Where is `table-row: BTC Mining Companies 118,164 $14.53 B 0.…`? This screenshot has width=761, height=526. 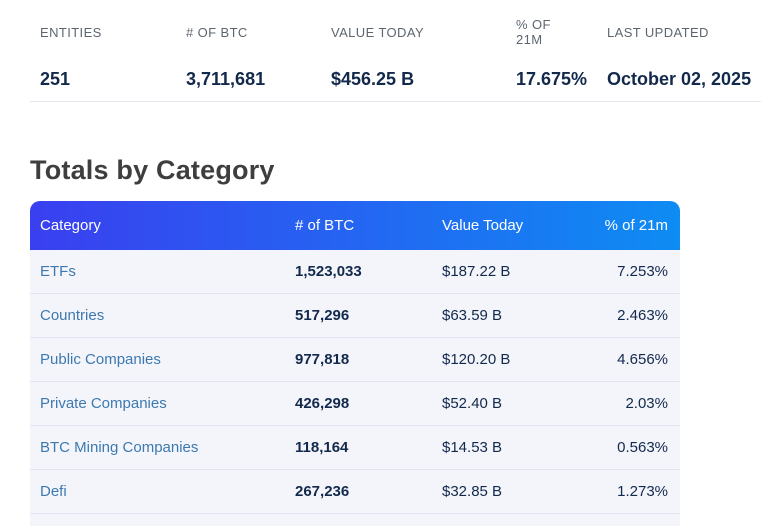
table-row: BTC Mining Companies 118,164 $14.53 B 0.… is located at coordinates (355, 448).